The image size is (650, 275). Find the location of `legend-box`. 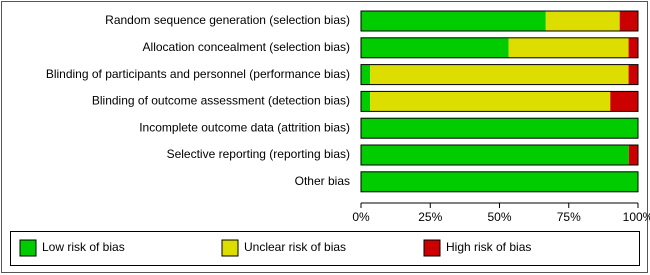

legend-box is located at coordinates (325, 248).